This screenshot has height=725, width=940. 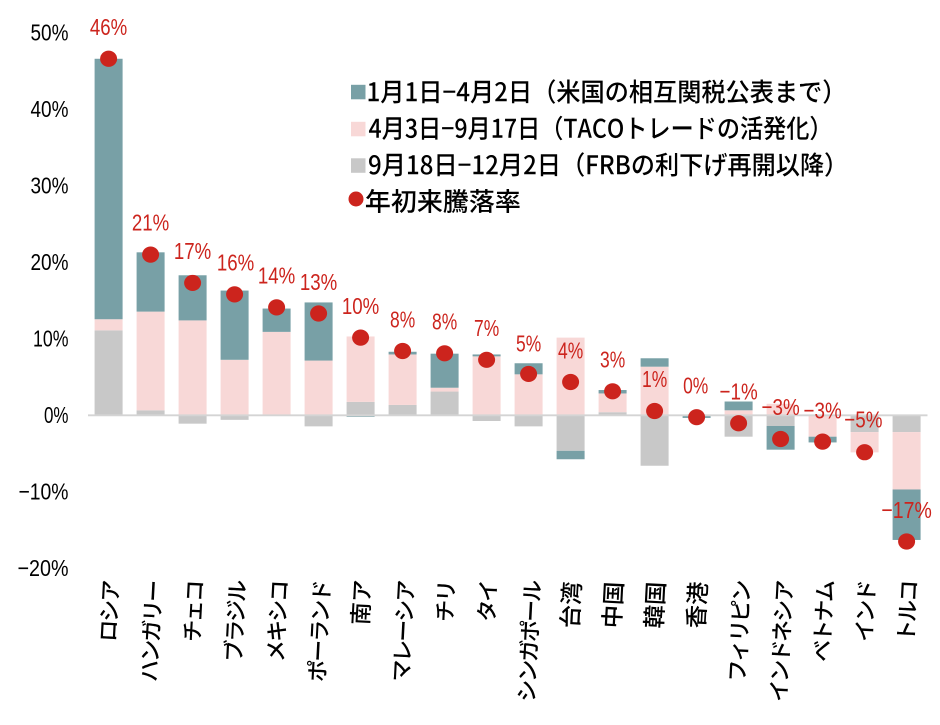 What do you see at coordinates (863, 420) in the screenshot?
I see `svg-text: −5%` at bounding box center [863, 420].